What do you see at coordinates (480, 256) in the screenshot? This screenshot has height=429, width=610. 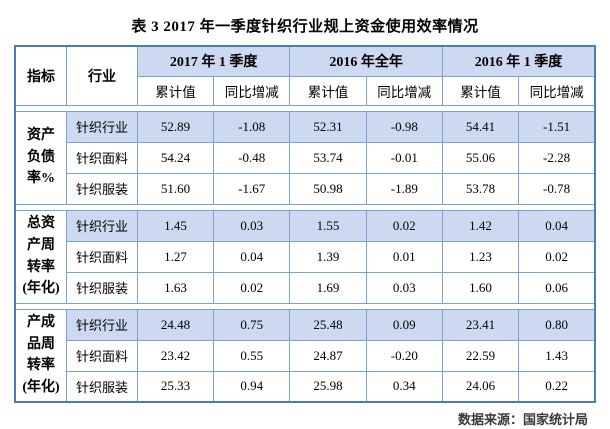 I see `value-cell: 1.23` at bounding box center [480, 256].